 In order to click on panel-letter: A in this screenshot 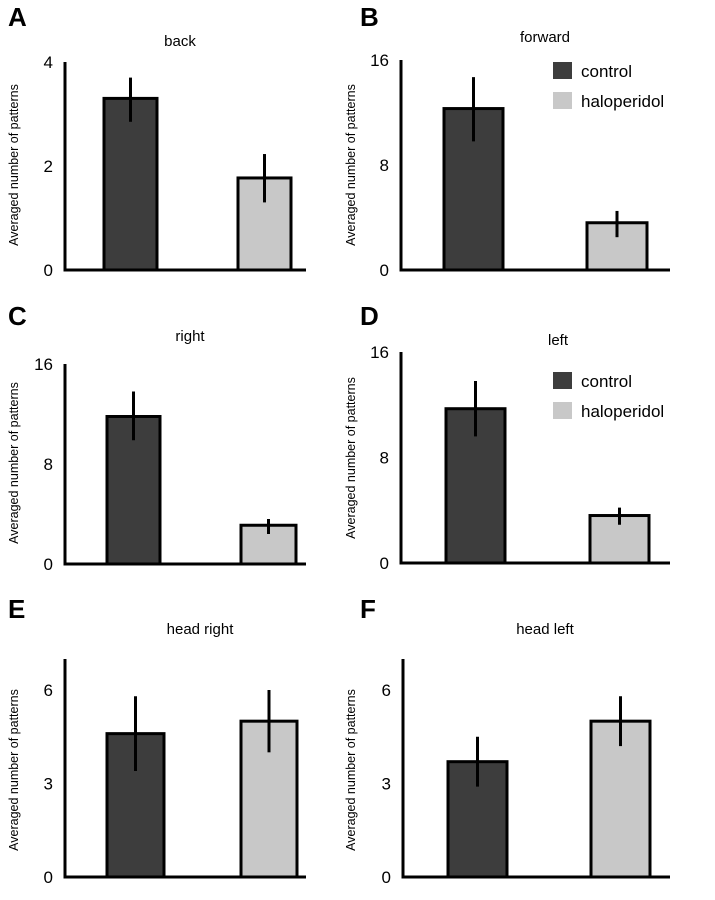, I will do `click(17, 17)`.